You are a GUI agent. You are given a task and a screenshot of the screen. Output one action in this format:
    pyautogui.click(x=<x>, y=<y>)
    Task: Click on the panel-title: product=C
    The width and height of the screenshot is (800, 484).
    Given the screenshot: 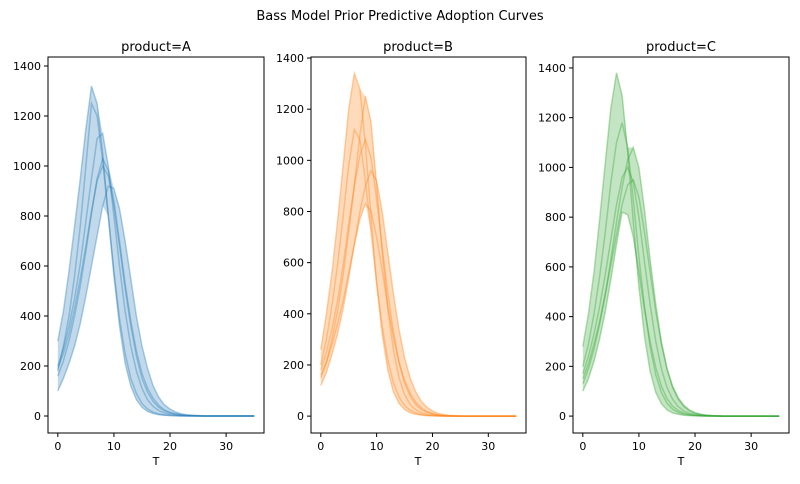 What is the action you would take?
    pyautogui.click(x=681, y=47)
    